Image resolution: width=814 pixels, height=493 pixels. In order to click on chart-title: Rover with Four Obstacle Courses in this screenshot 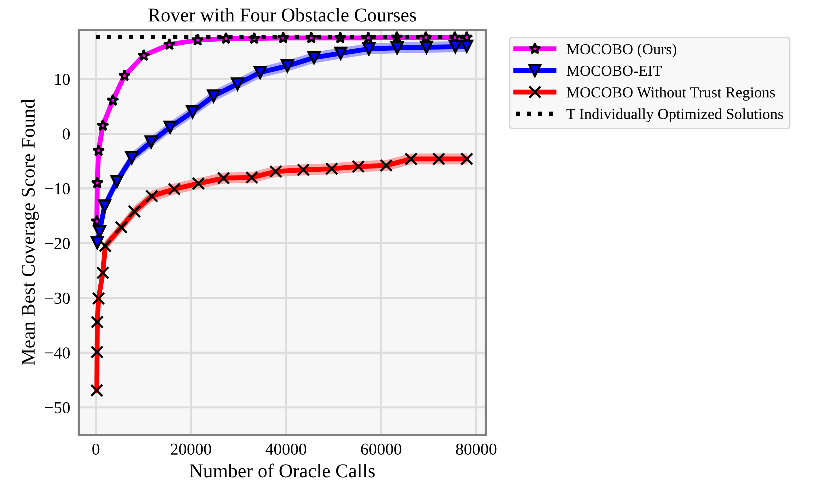, I will do `click(282, 15)`.